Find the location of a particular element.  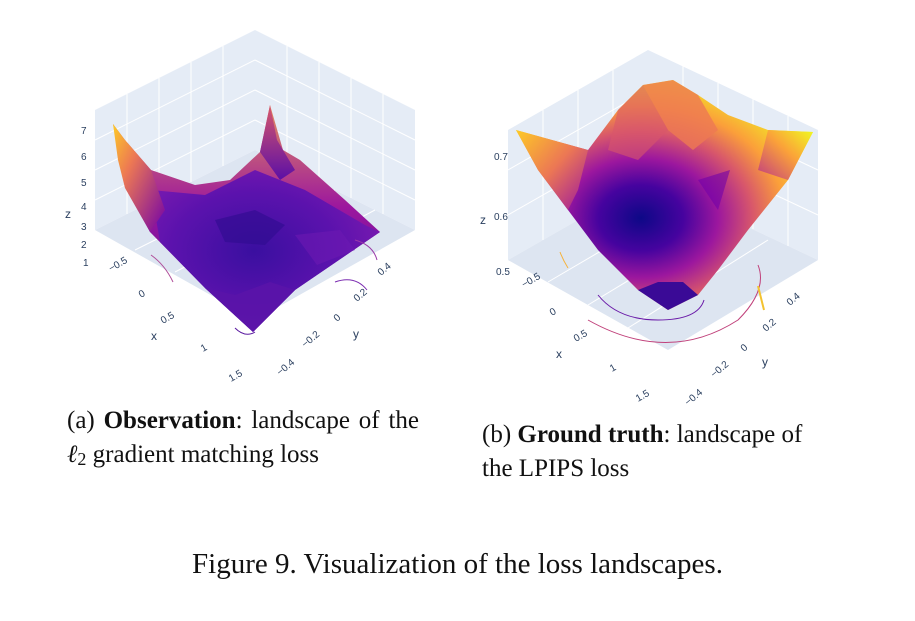

svg-text: 0.6 is located at coordinates (501, 217).